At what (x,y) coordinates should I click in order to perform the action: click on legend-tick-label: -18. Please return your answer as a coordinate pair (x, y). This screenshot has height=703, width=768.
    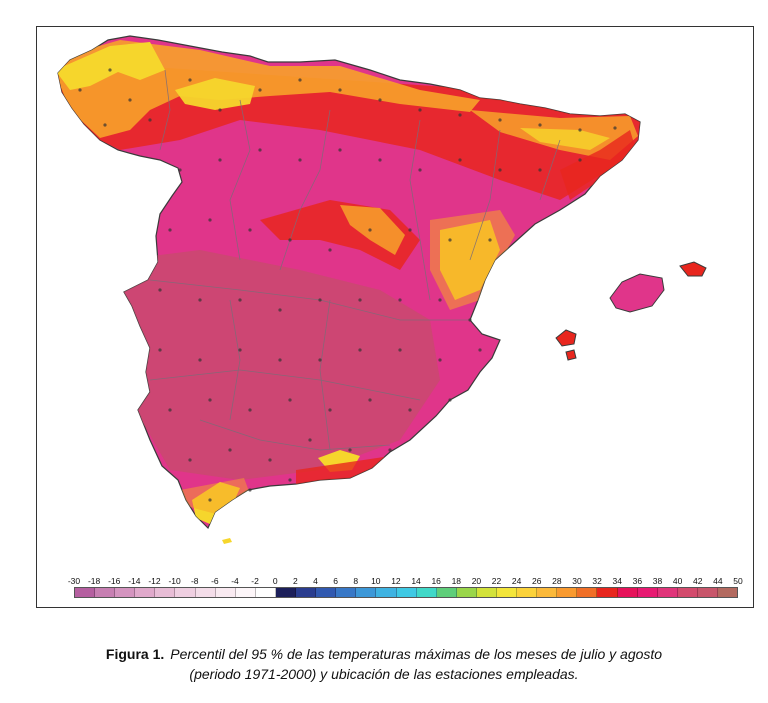
    Looking at the image, I should click on (94, 581).